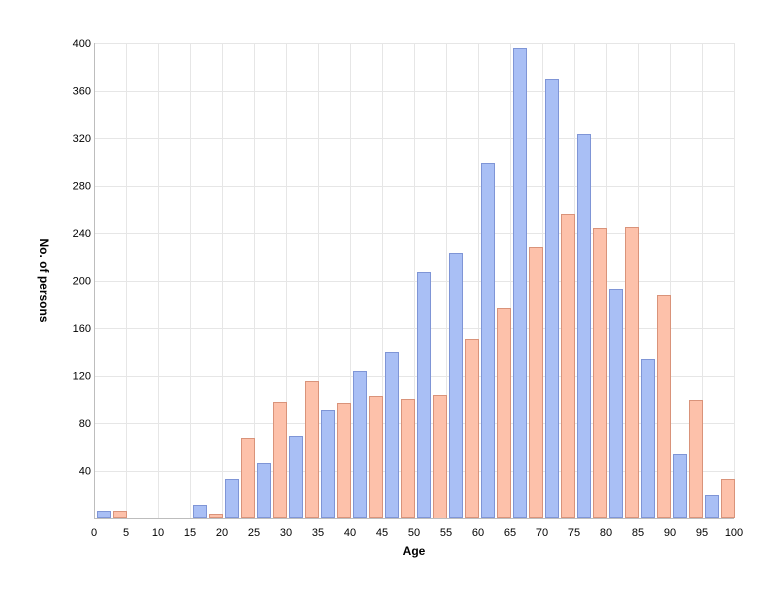 This screenshot has height=594, width=774. I want to click on y-tick-label: 280, so click(82, 187).